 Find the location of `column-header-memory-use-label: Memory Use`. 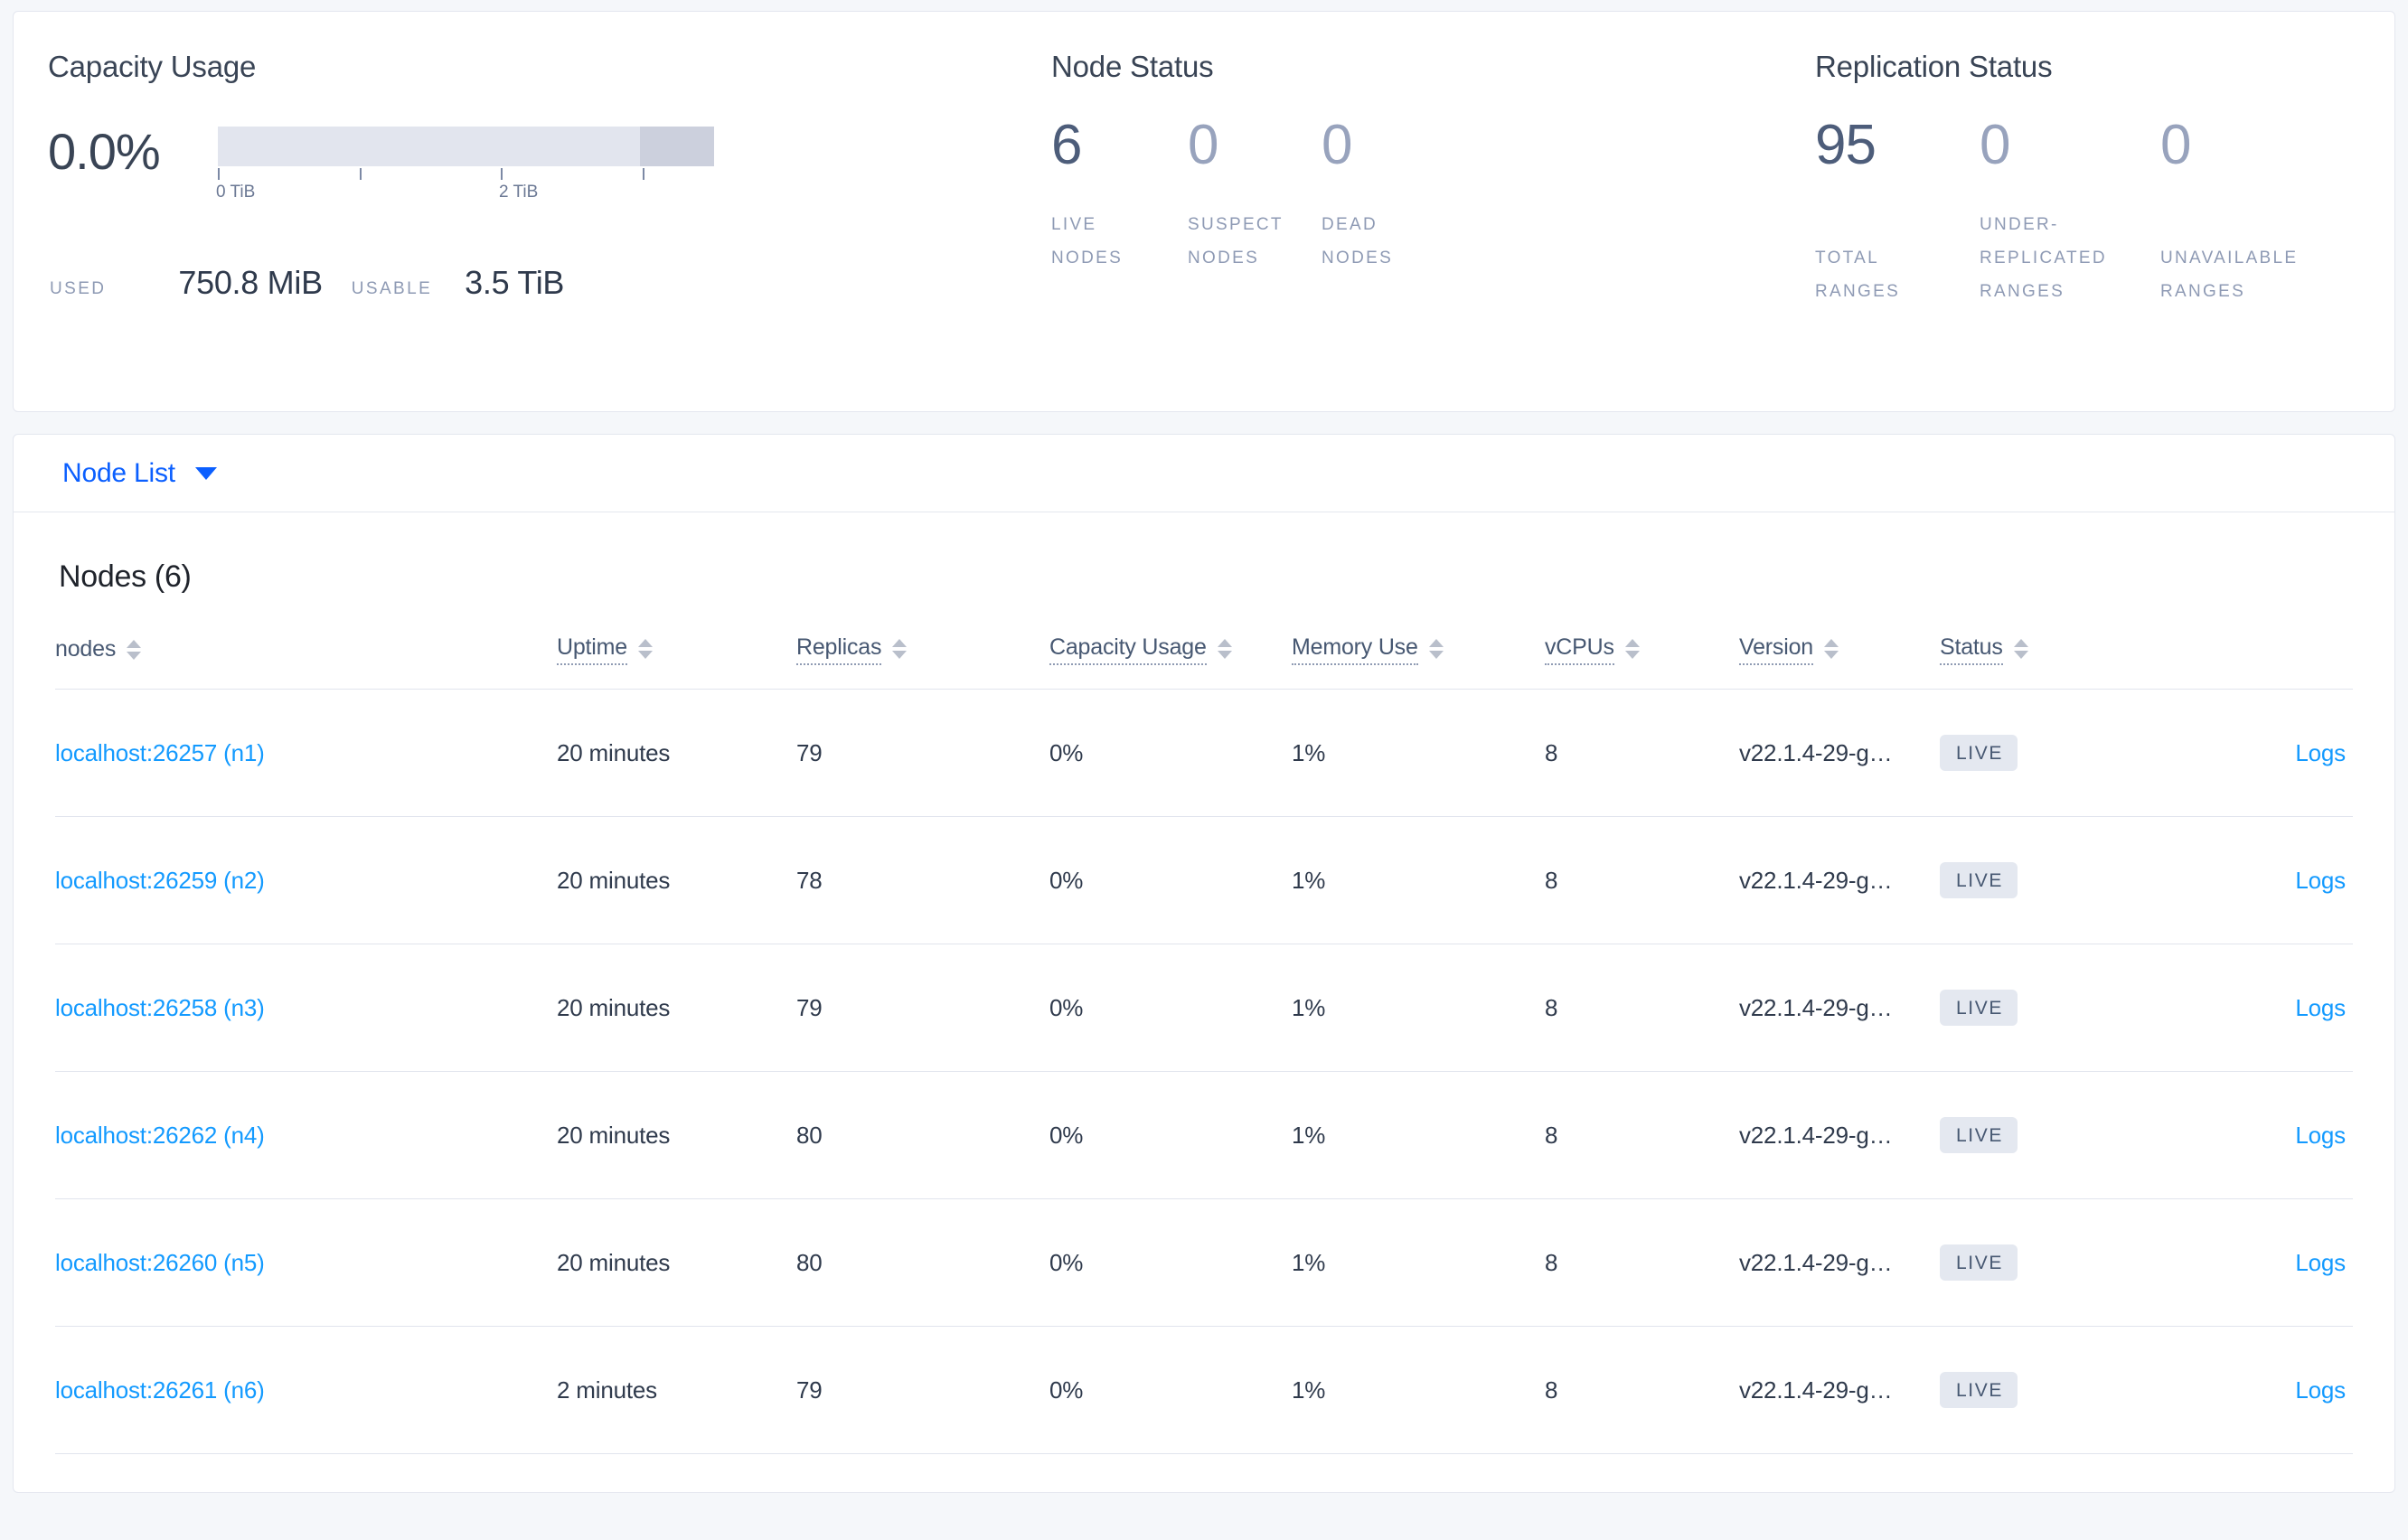

column-header-memory-use-label: Memory Use is located at coordinates (1355, 649).